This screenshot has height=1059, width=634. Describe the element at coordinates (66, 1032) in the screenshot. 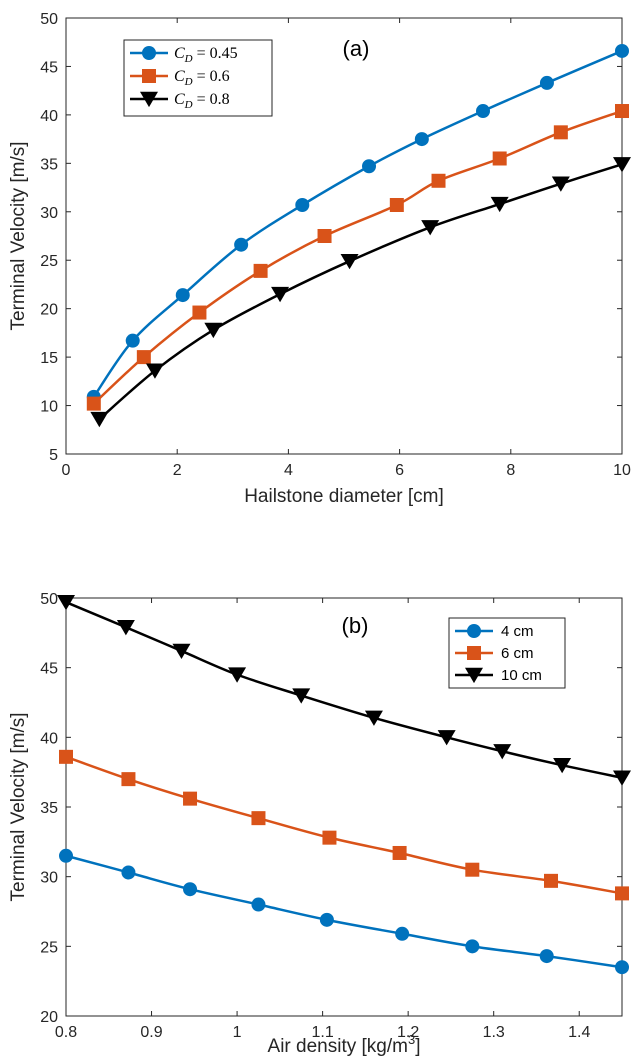

I see `x-tick-label: 0.8` at that location.